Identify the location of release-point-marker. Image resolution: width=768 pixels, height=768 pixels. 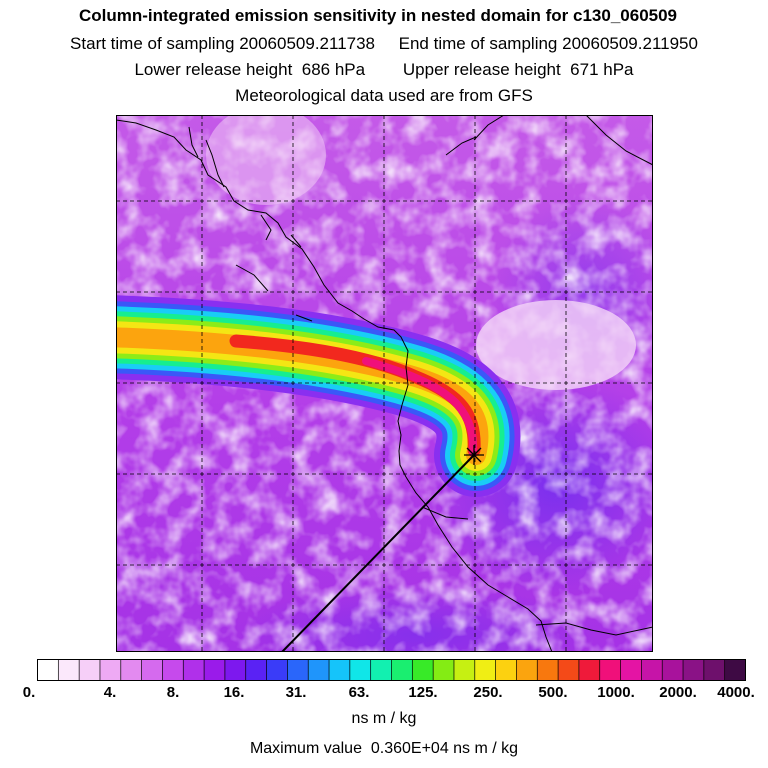
(474, 455).